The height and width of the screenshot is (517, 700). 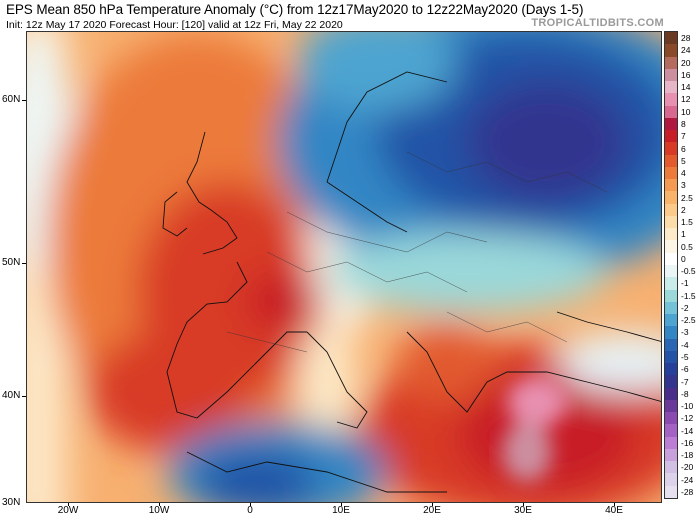 I want to click on colorbar-label: -6, so click(x=685, y=369).